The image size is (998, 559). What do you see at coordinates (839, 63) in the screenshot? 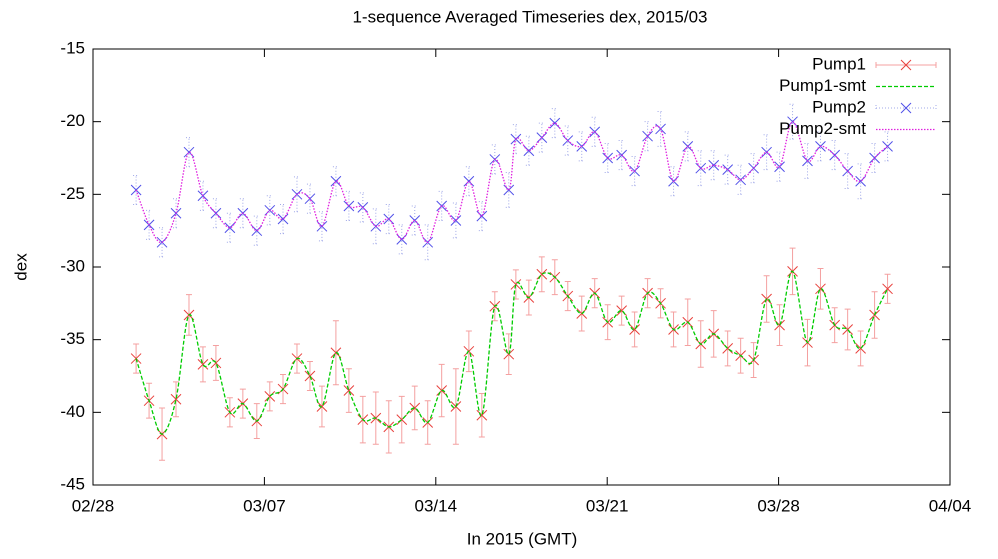
I see `legend-label: Pump1` at bounding box center [839, 63].